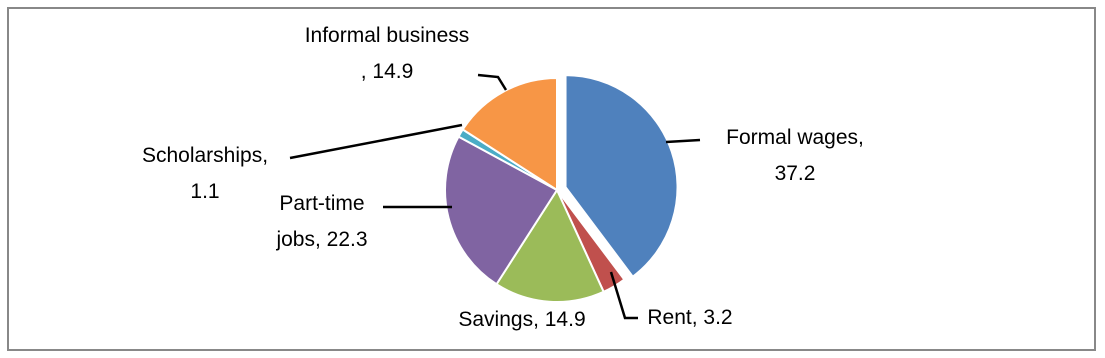  Describe the element at coordinates (795, 173) in the screenshot. I see `value-label: 37.2` at that location.